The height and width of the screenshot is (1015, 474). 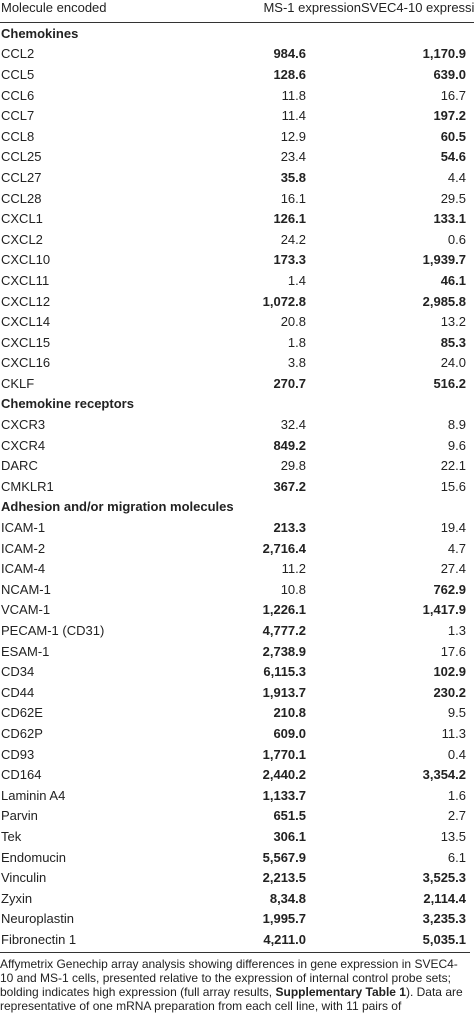 I want to click on header-cell: SVEC4-10 expression, so click(x=417, y=7).